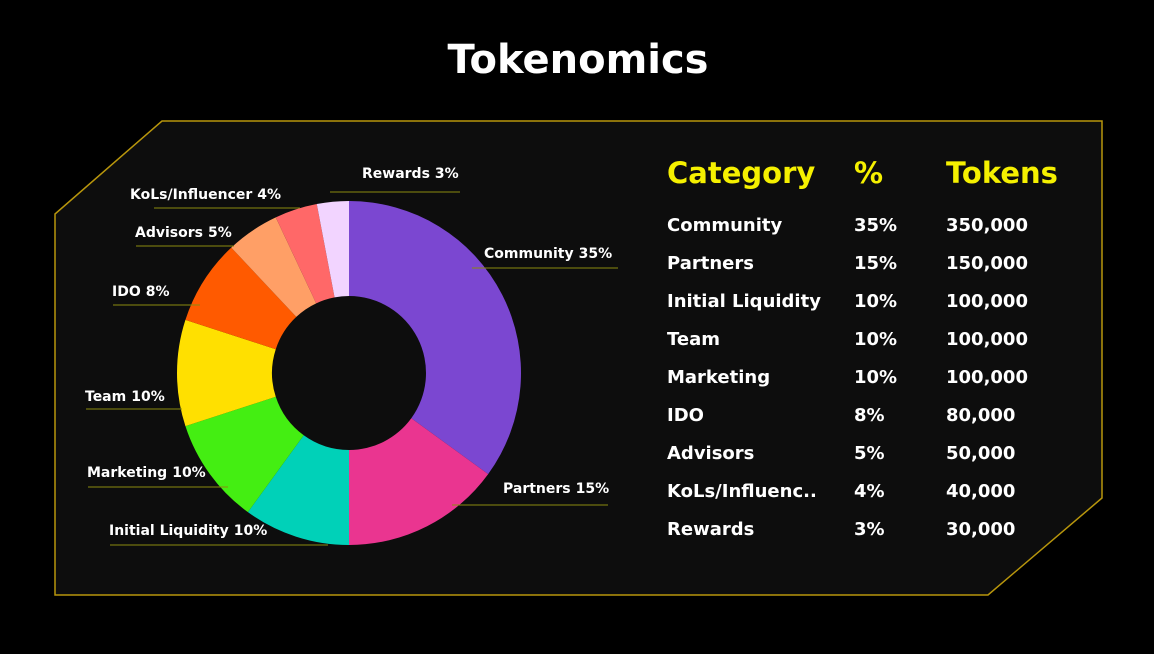  What do you see at coordinates (980, 491) in the screenshot?
I see `table-cell: 40,000` at bounding box center [980, 491].